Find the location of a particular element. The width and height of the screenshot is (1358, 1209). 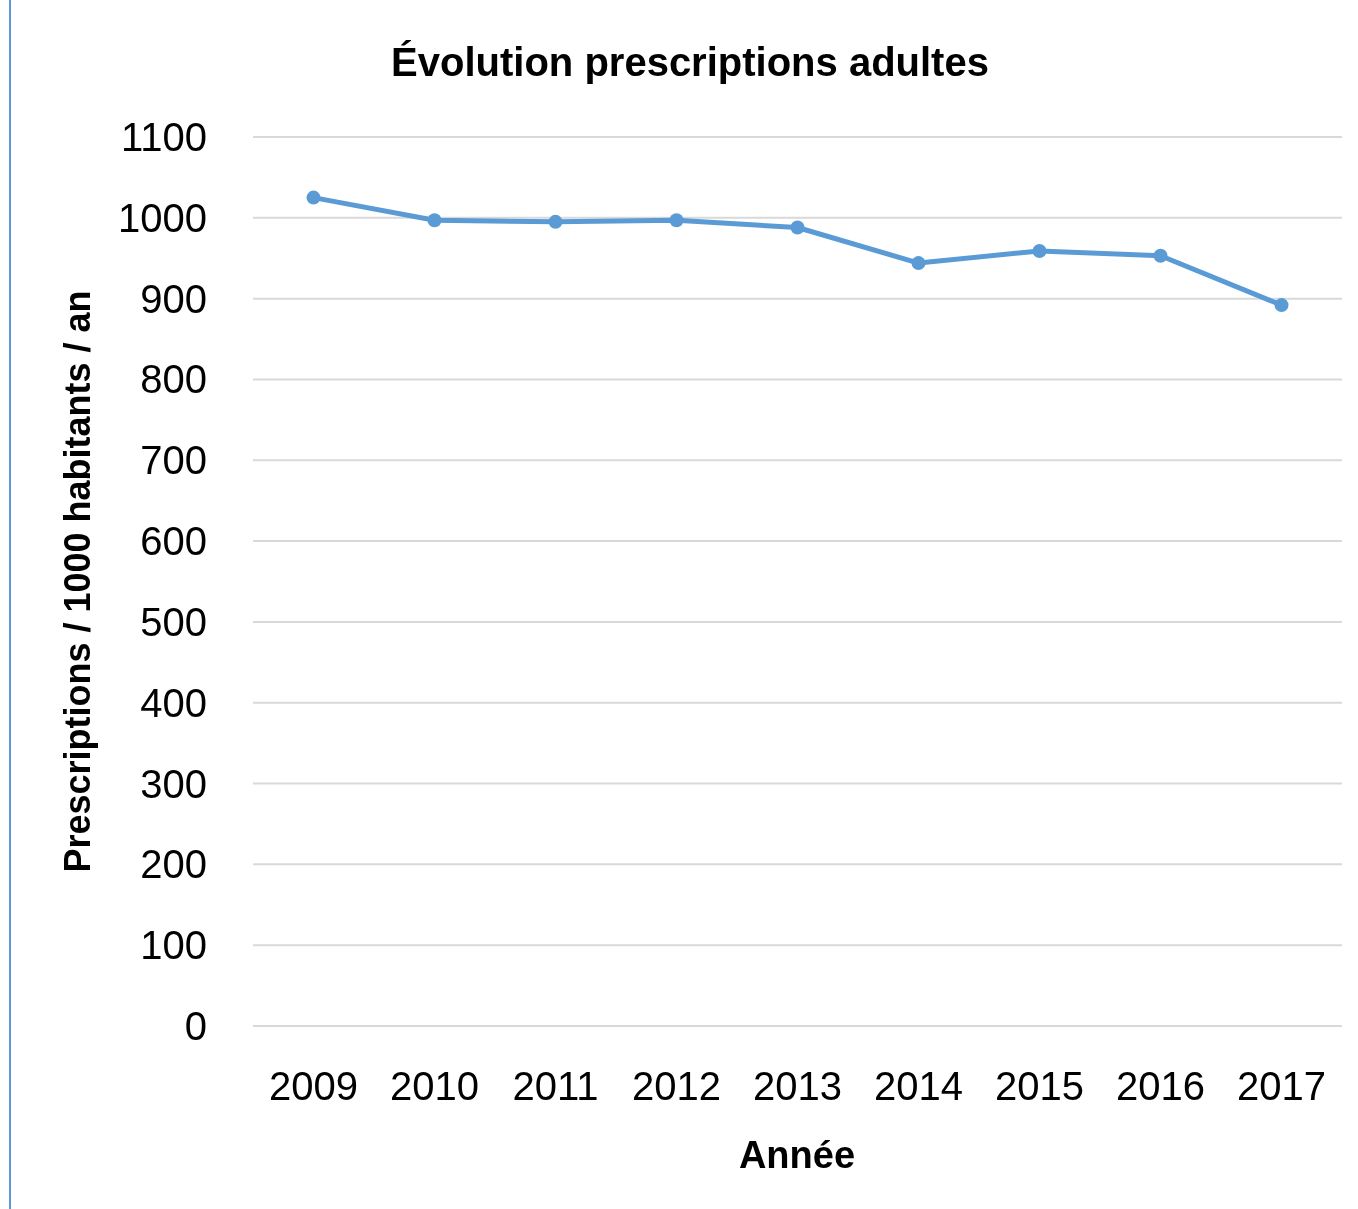

y-tick-label: 1000 is located at coordinates (162, 217).